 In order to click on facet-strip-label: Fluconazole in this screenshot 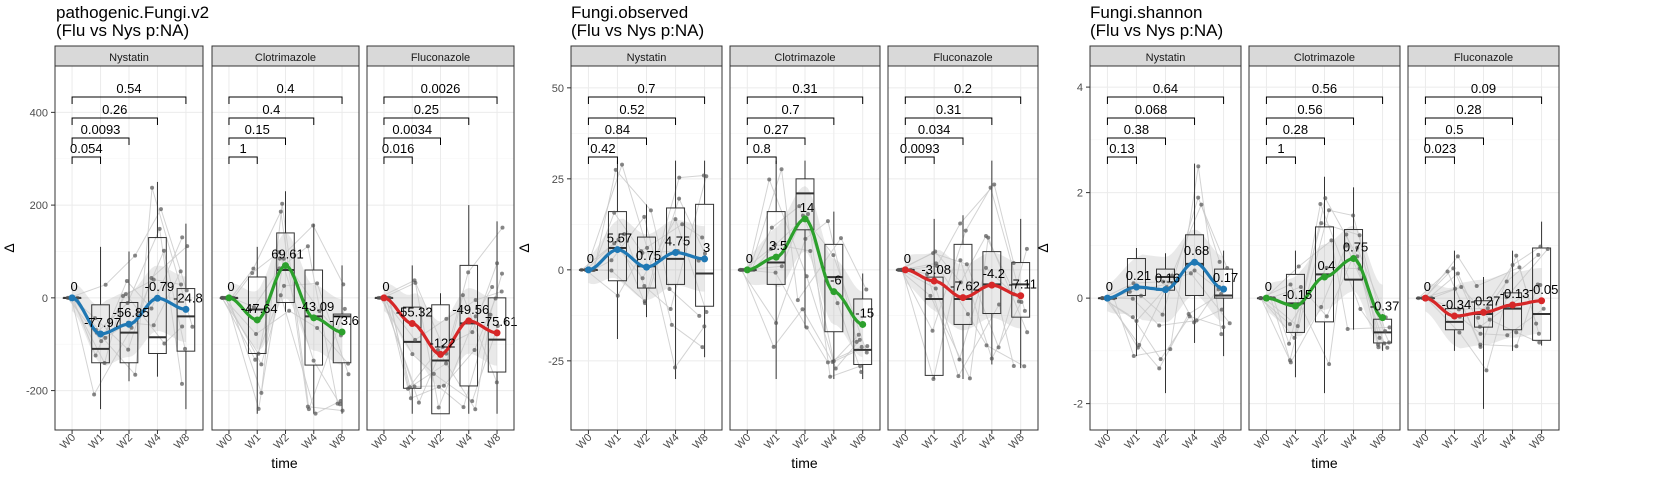, I will do `click(1483, 58)`.